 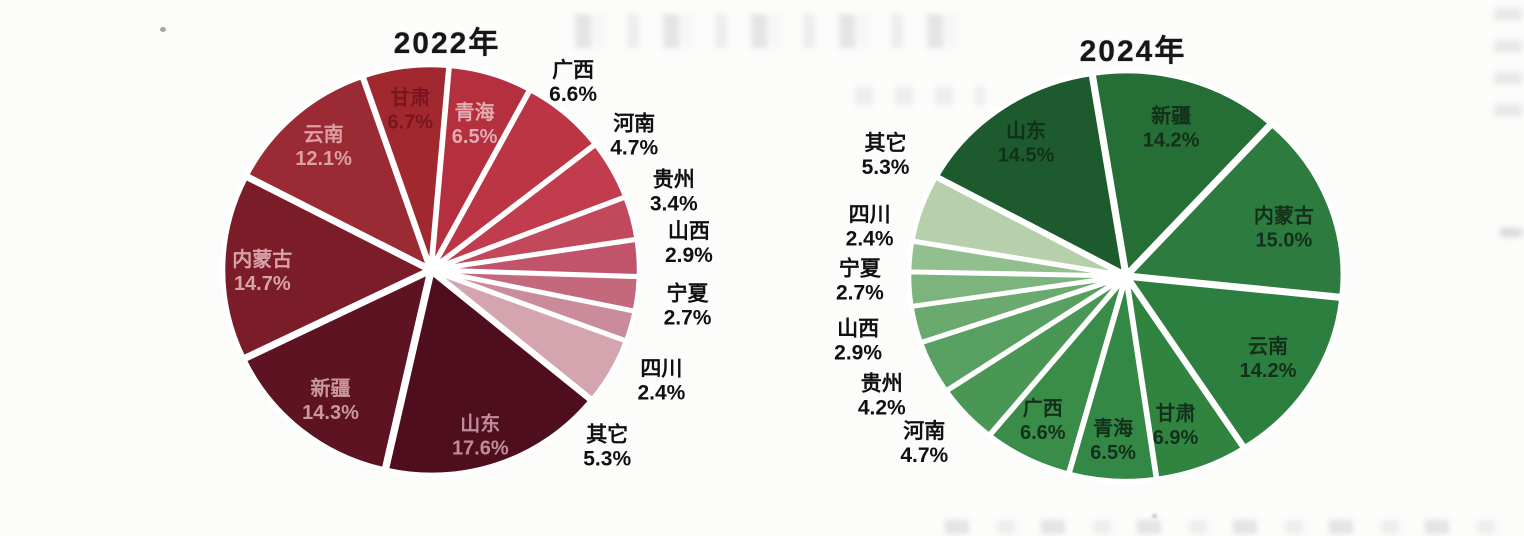 What do you see at coordinates (1182, 172) in the screenshot?
I see `pie-2024-slice-xinjiang` at bounding box center [1182, 172].